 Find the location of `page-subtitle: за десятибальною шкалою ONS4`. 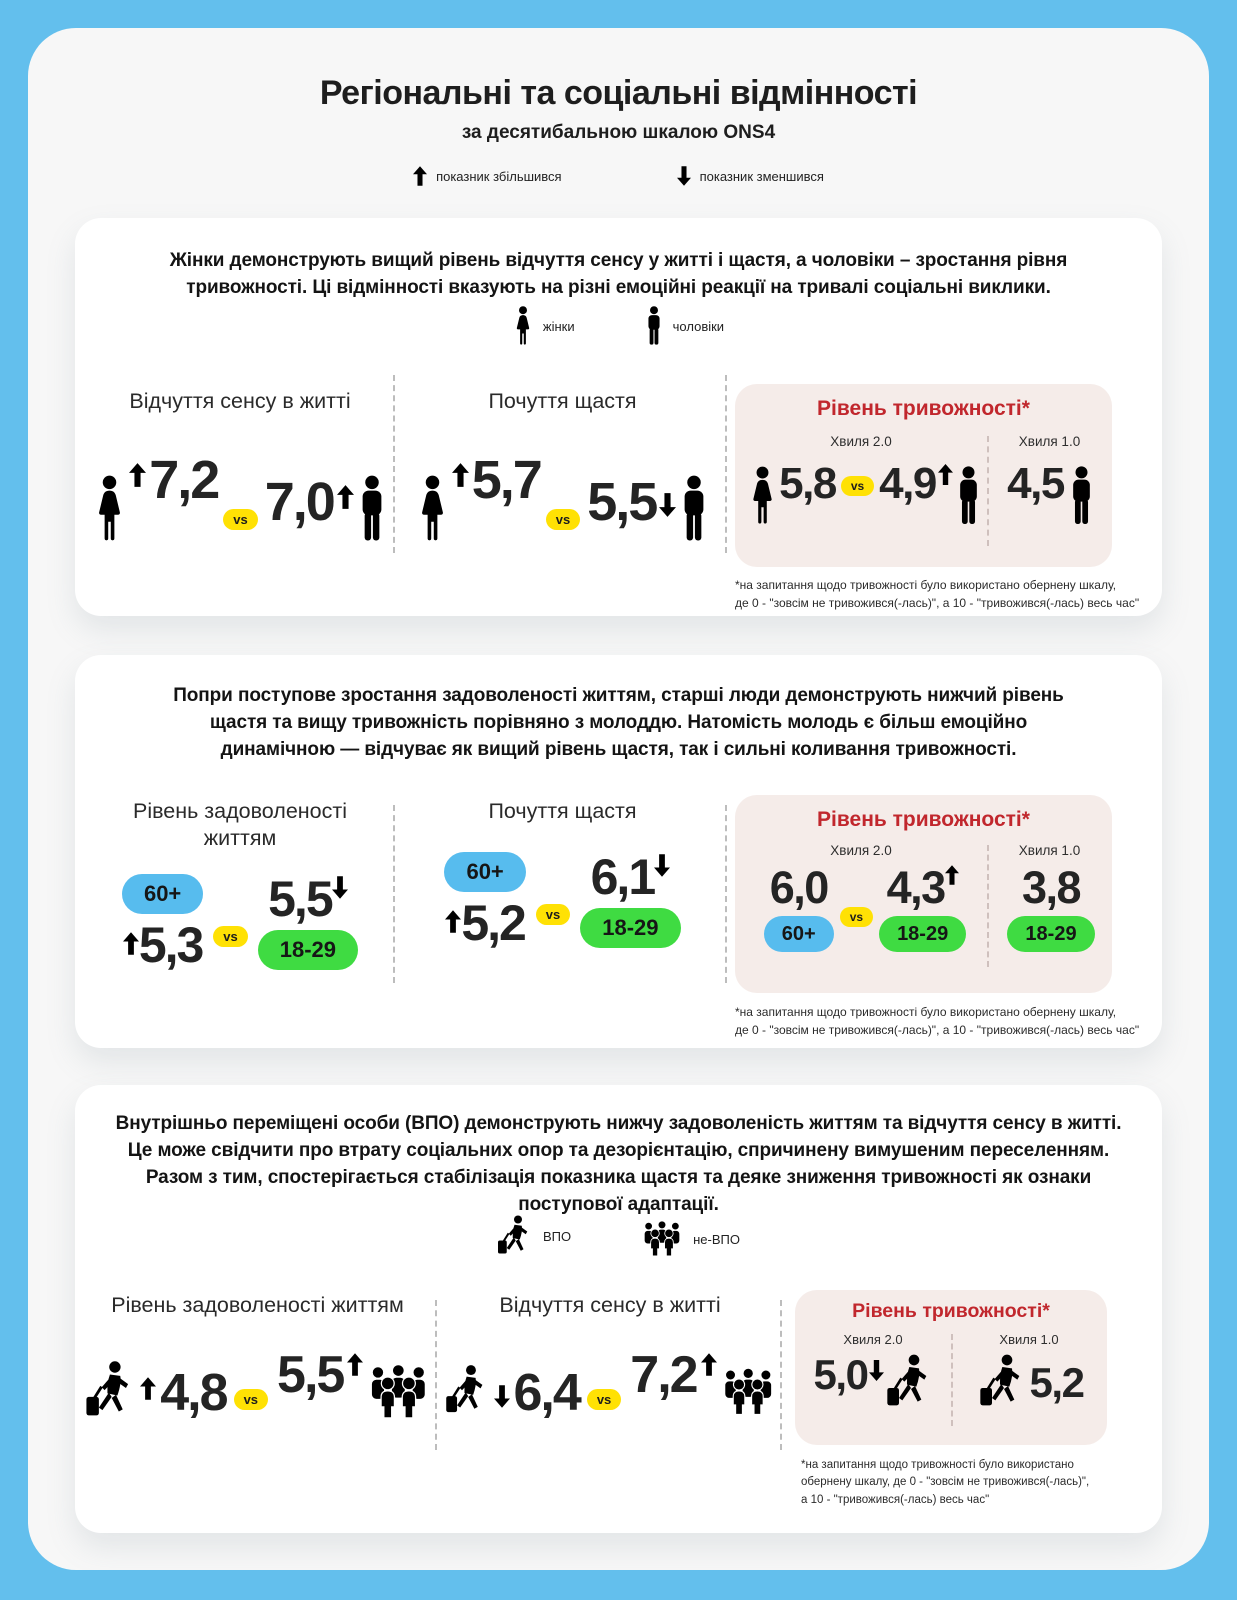

page-subtitle: за десятибальною шкалою ONS4 is located at coordinates (618, 132).